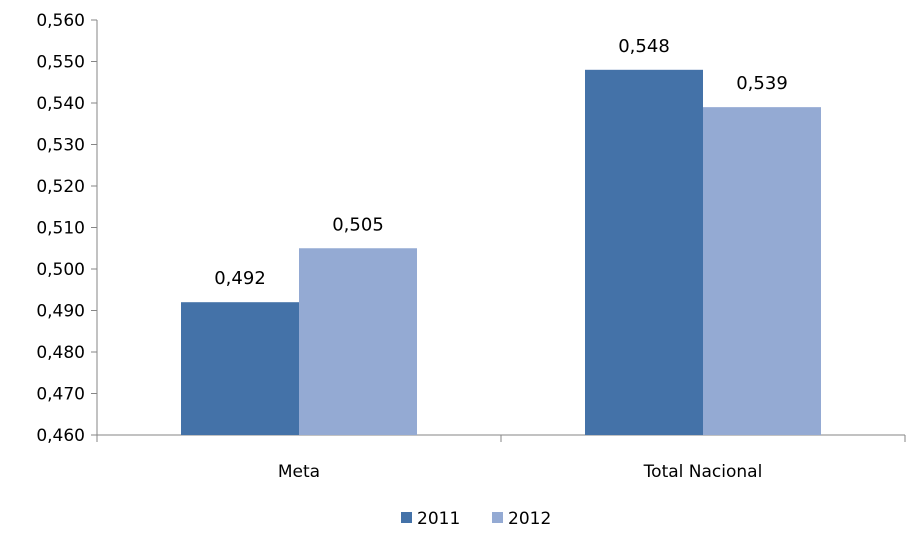  Describe the element at coordinates (60, 229) in the screenshot. I see `y-tick-label: 0,510` at that location.